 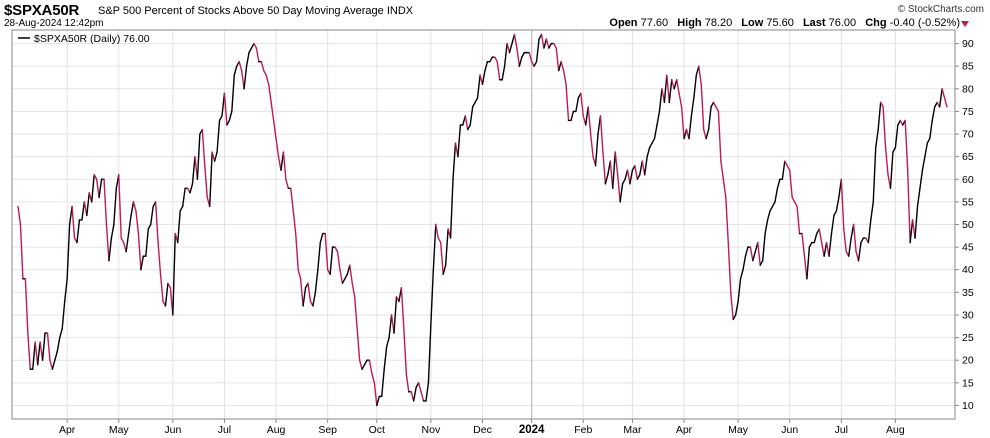 What do you see at coordinates (968, 225) in the screenshot?
I see `y-tick-label: 50` at bounding box center [968, 225].